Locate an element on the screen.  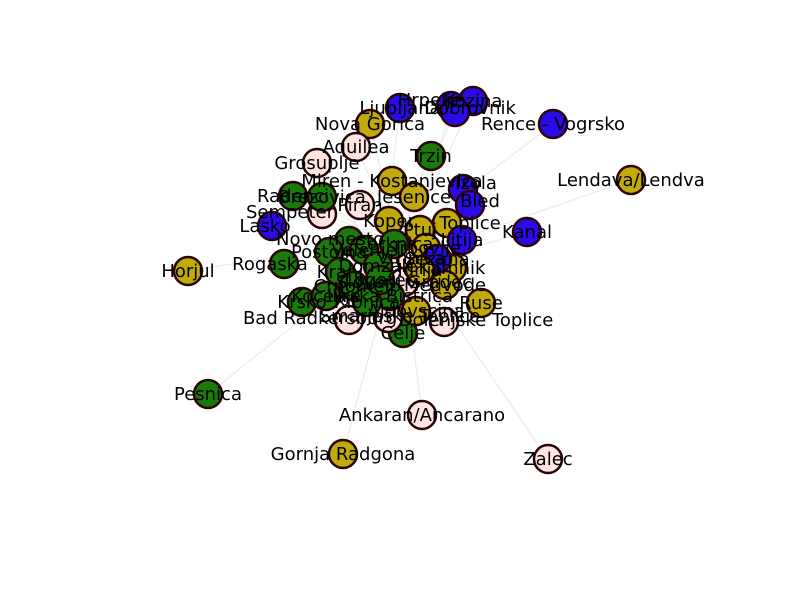
node-label-vrhnika: Vrhnika is located at coordinates (411, 258).